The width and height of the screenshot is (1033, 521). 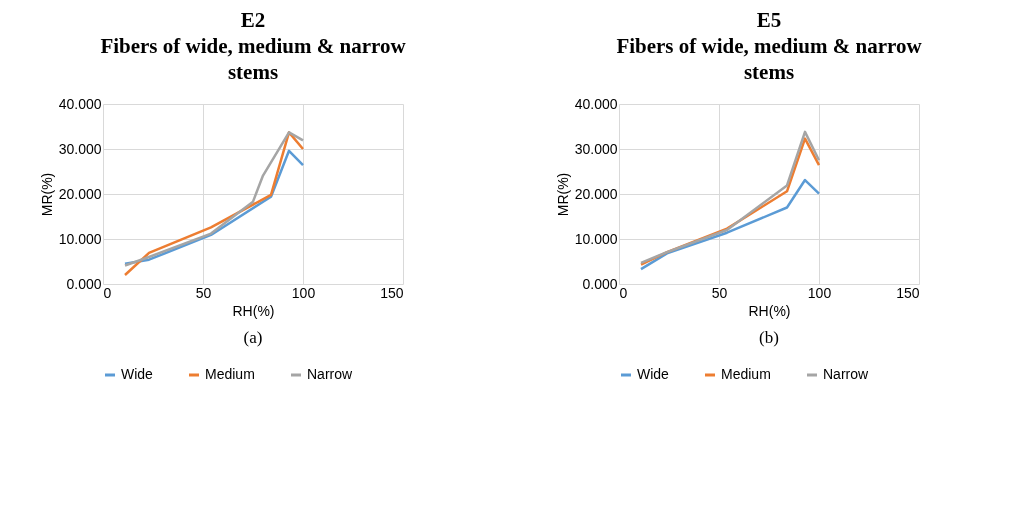 I want to click on chart-title: E5, so click(x=769, y=20).